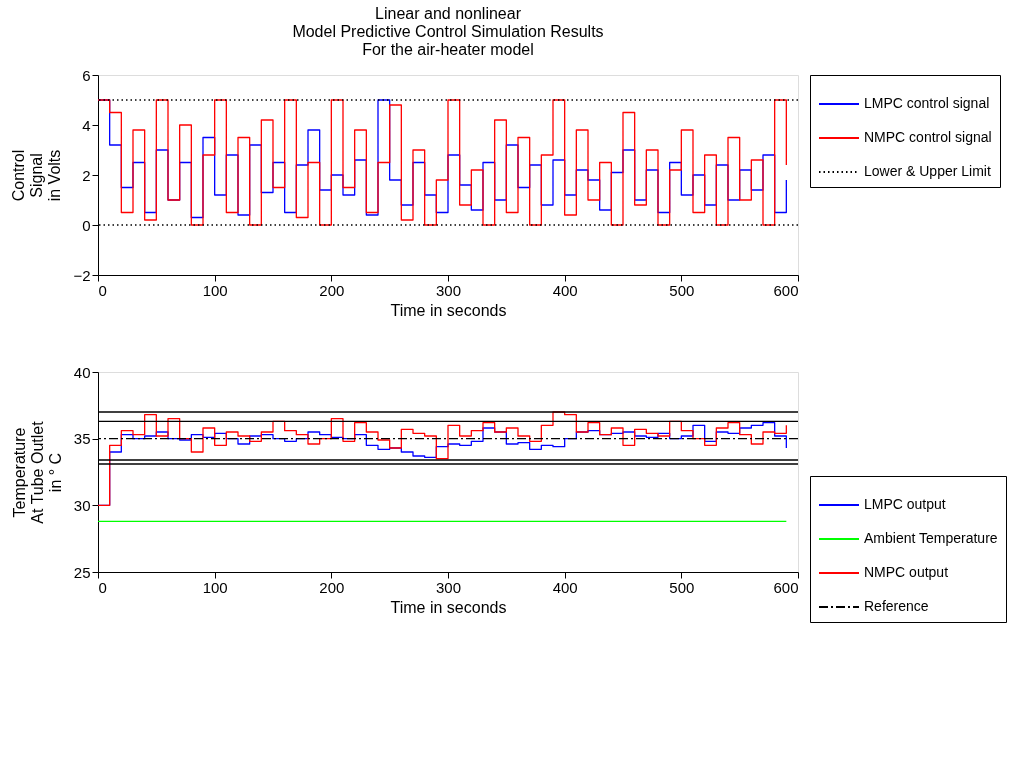 This screenshot has width=1035, height=774. I want to click on legend-label: Reference, so click(896, 606).